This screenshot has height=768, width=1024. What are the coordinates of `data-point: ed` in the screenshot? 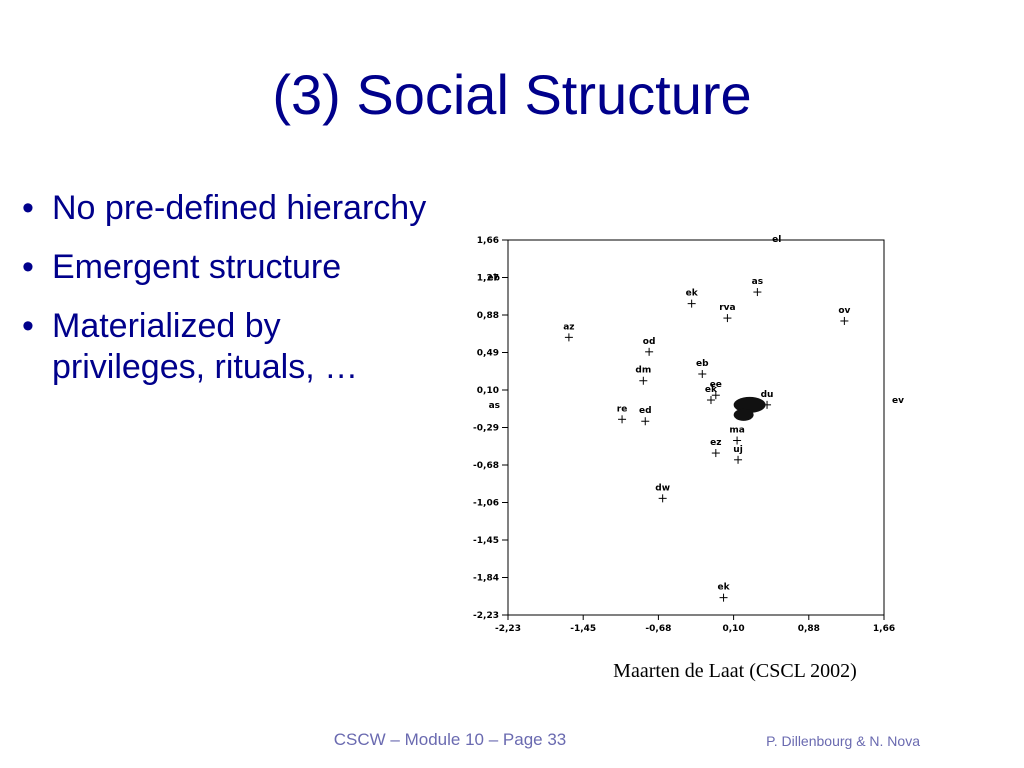 It's located at (645, 416).